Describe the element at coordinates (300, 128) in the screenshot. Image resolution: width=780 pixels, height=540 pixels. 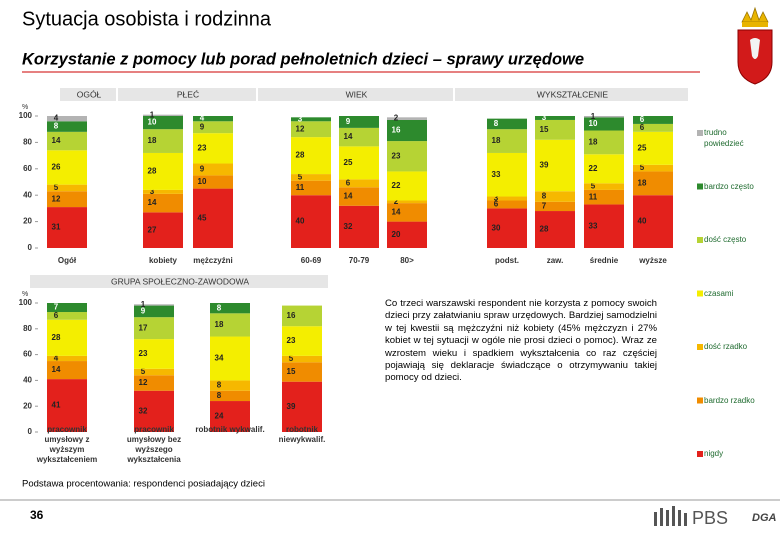
I see `data-label: 12` at that location.